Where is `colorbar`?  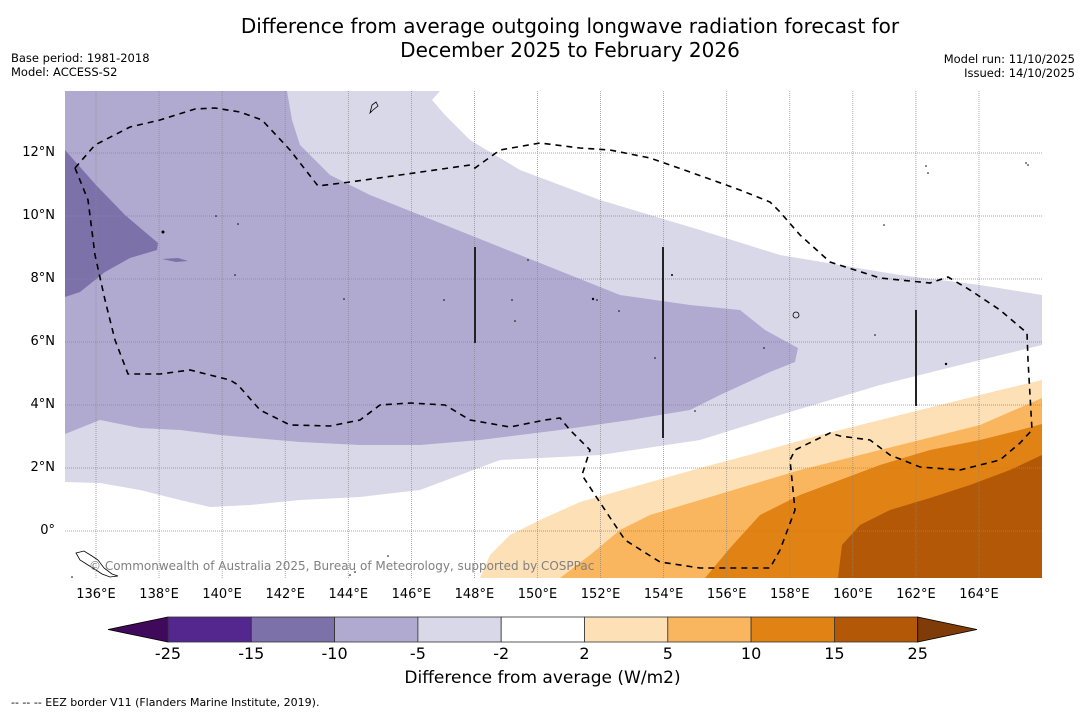 colorbar is located at coordinates (542, 629).